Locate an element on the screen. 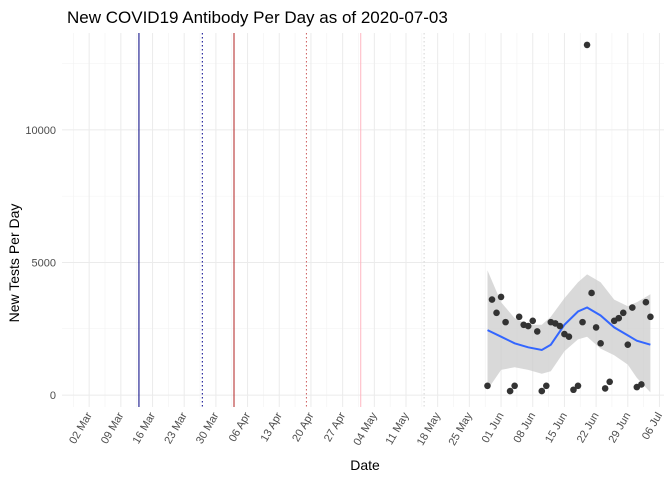 This screenshot has width=672, height=480. x-tick-label: 16 Mar is located at coordinates (145, 428).